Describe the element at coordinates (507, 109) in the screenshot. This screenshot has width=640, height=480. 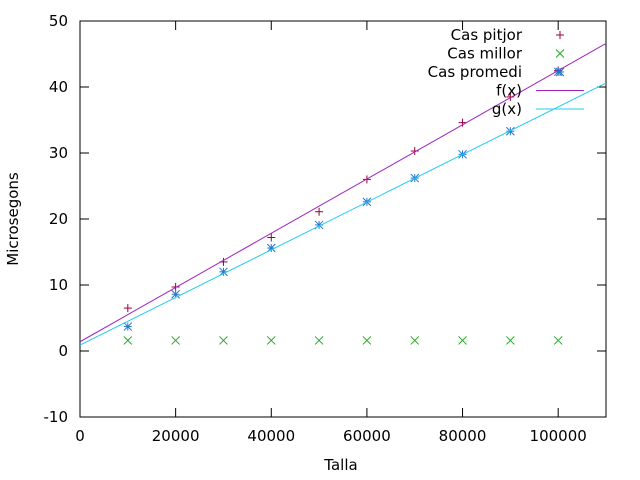
I see `legend-label: g(x)` at that location.